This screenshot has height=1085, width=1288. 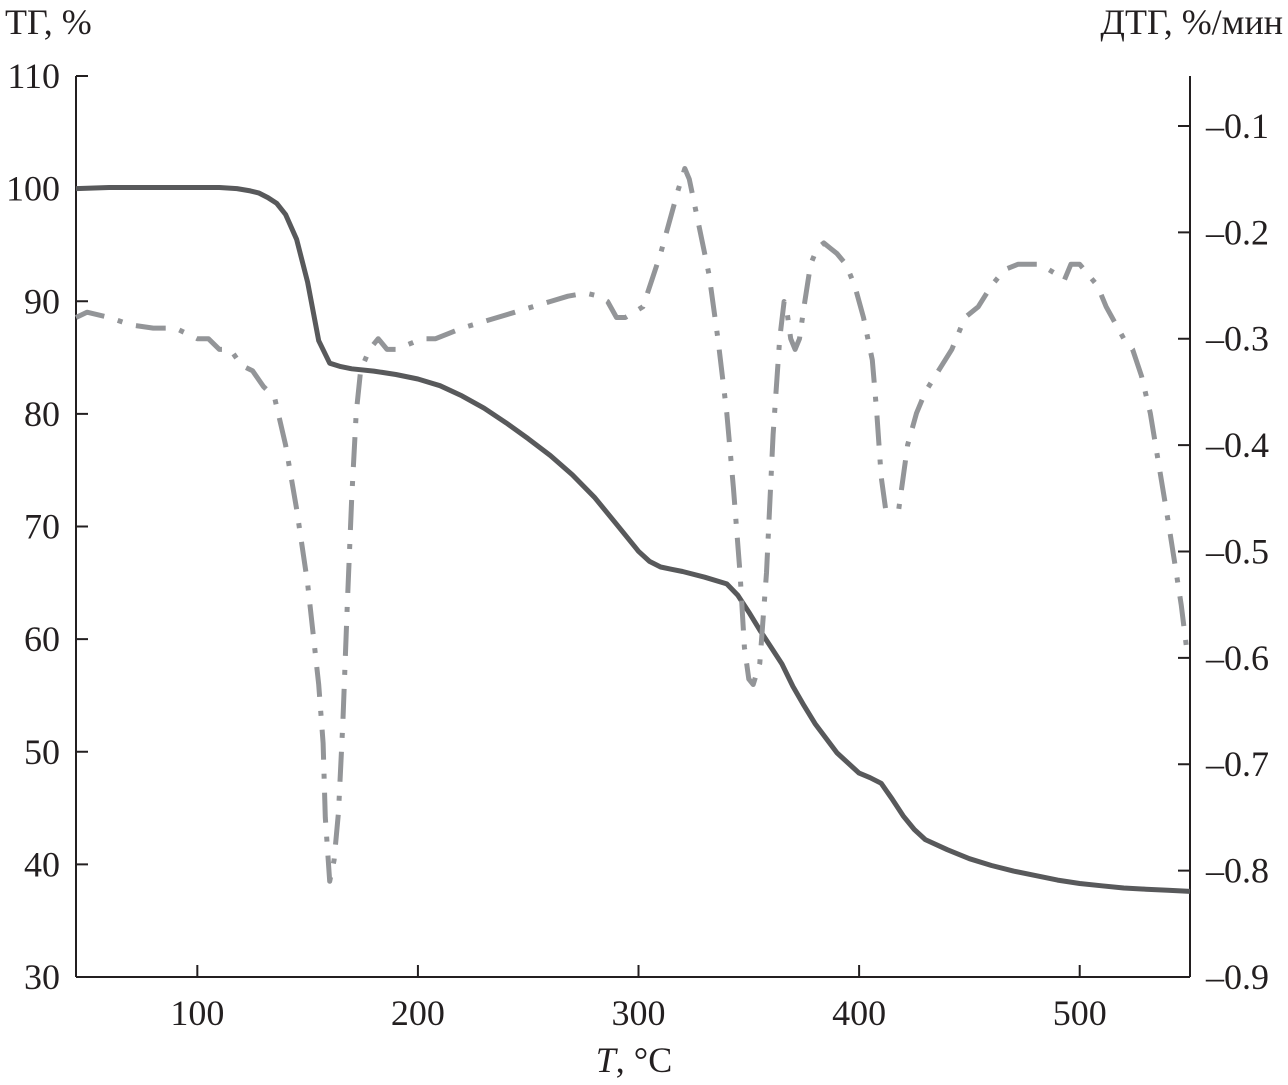 What do you see at coordinates (42, 414) in the screenshot?
I see `y-left-tick-label: 80` at bounding box center [42, 414].